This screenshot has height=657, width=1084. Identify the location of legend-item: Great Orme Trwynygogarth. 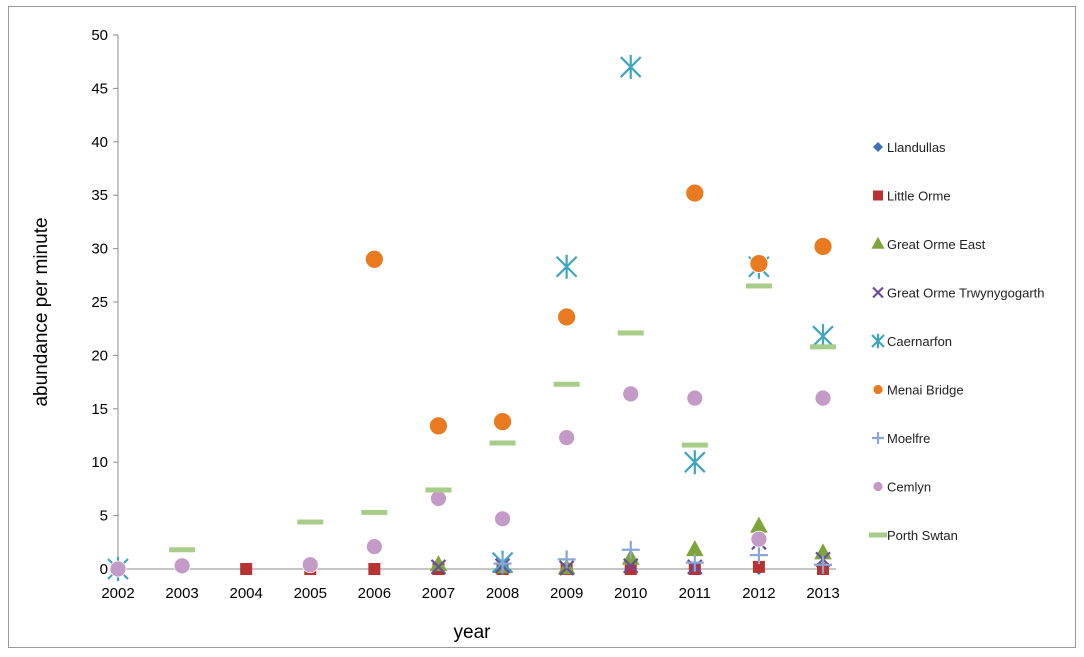
(958, 293).